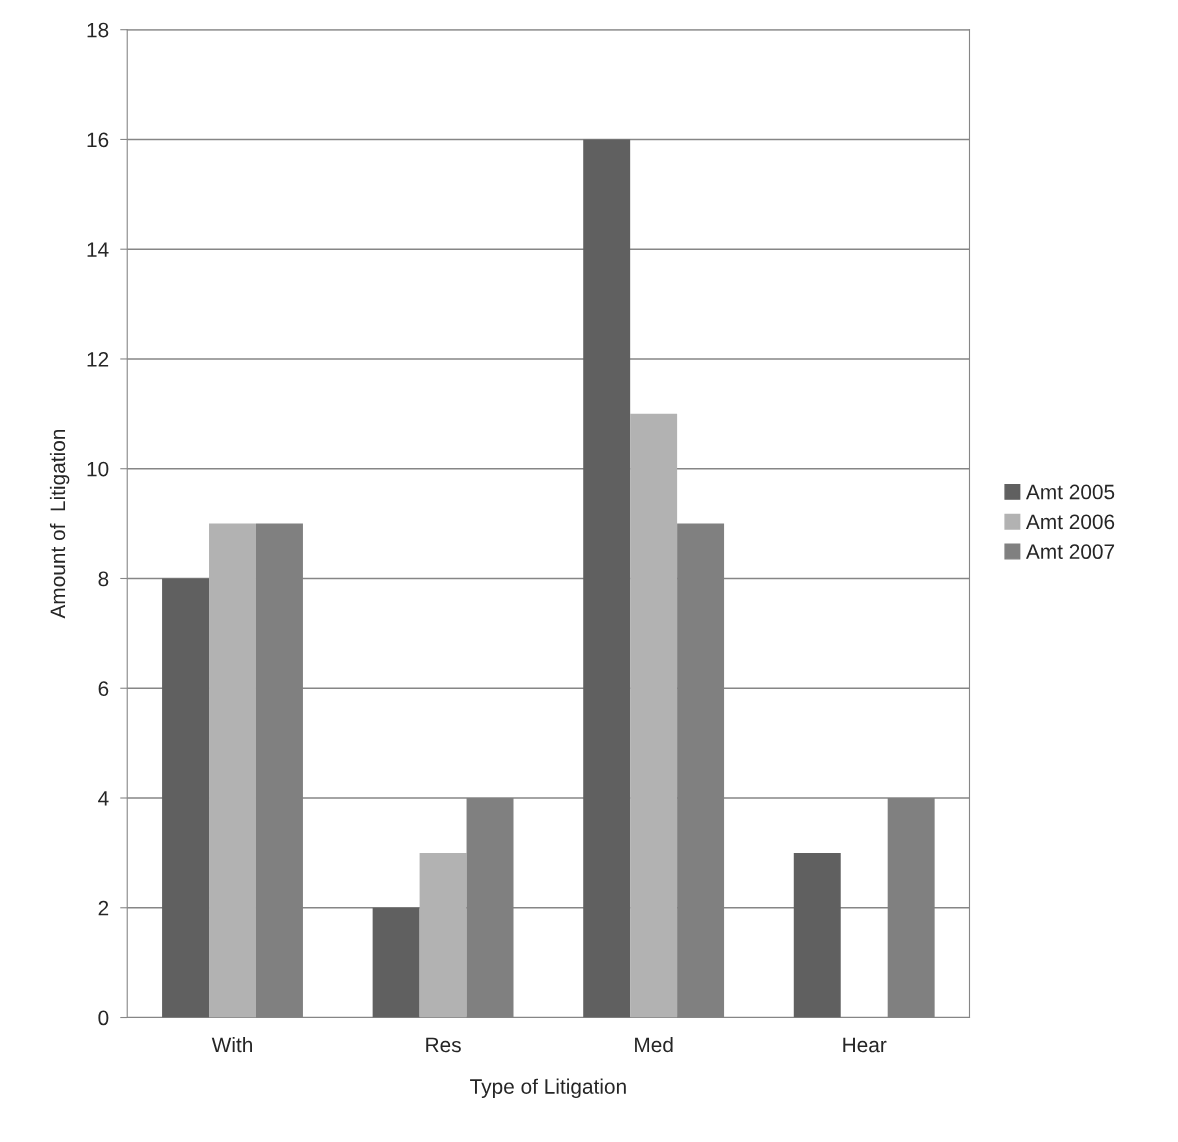  Describe the element at coordinates (1070, 492) in the screenshot. I see `legend-label: Amt 2005` at that location.